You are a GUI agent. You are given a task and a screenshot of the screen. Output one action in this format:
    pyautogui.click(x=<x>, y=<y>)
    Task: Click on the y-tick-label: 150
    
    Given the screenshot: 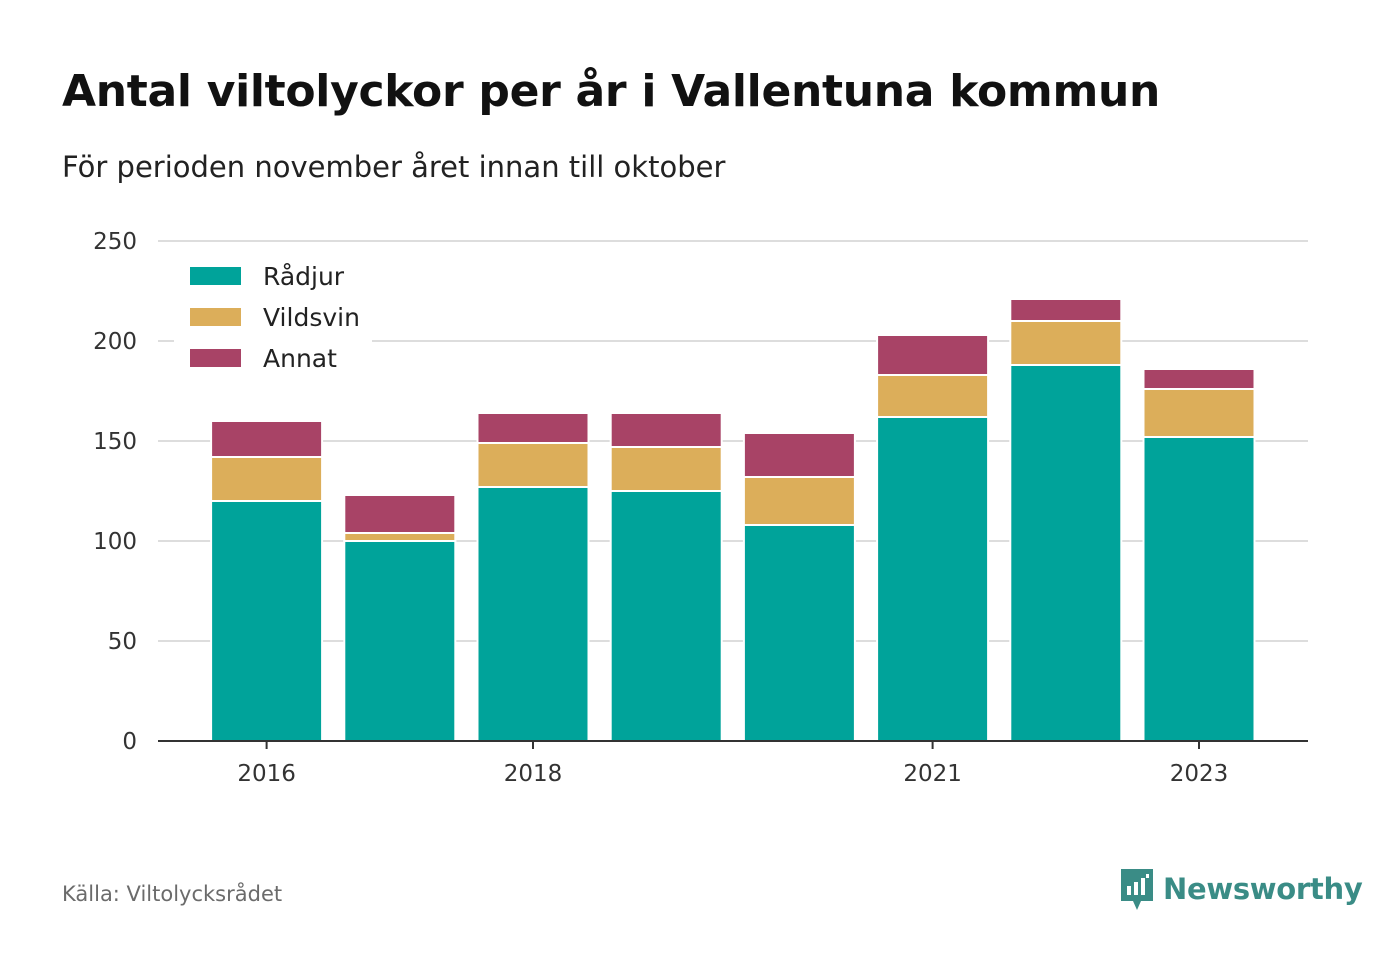 What is the action you would take?
    pyautogui.click(x=115, y=442)
    